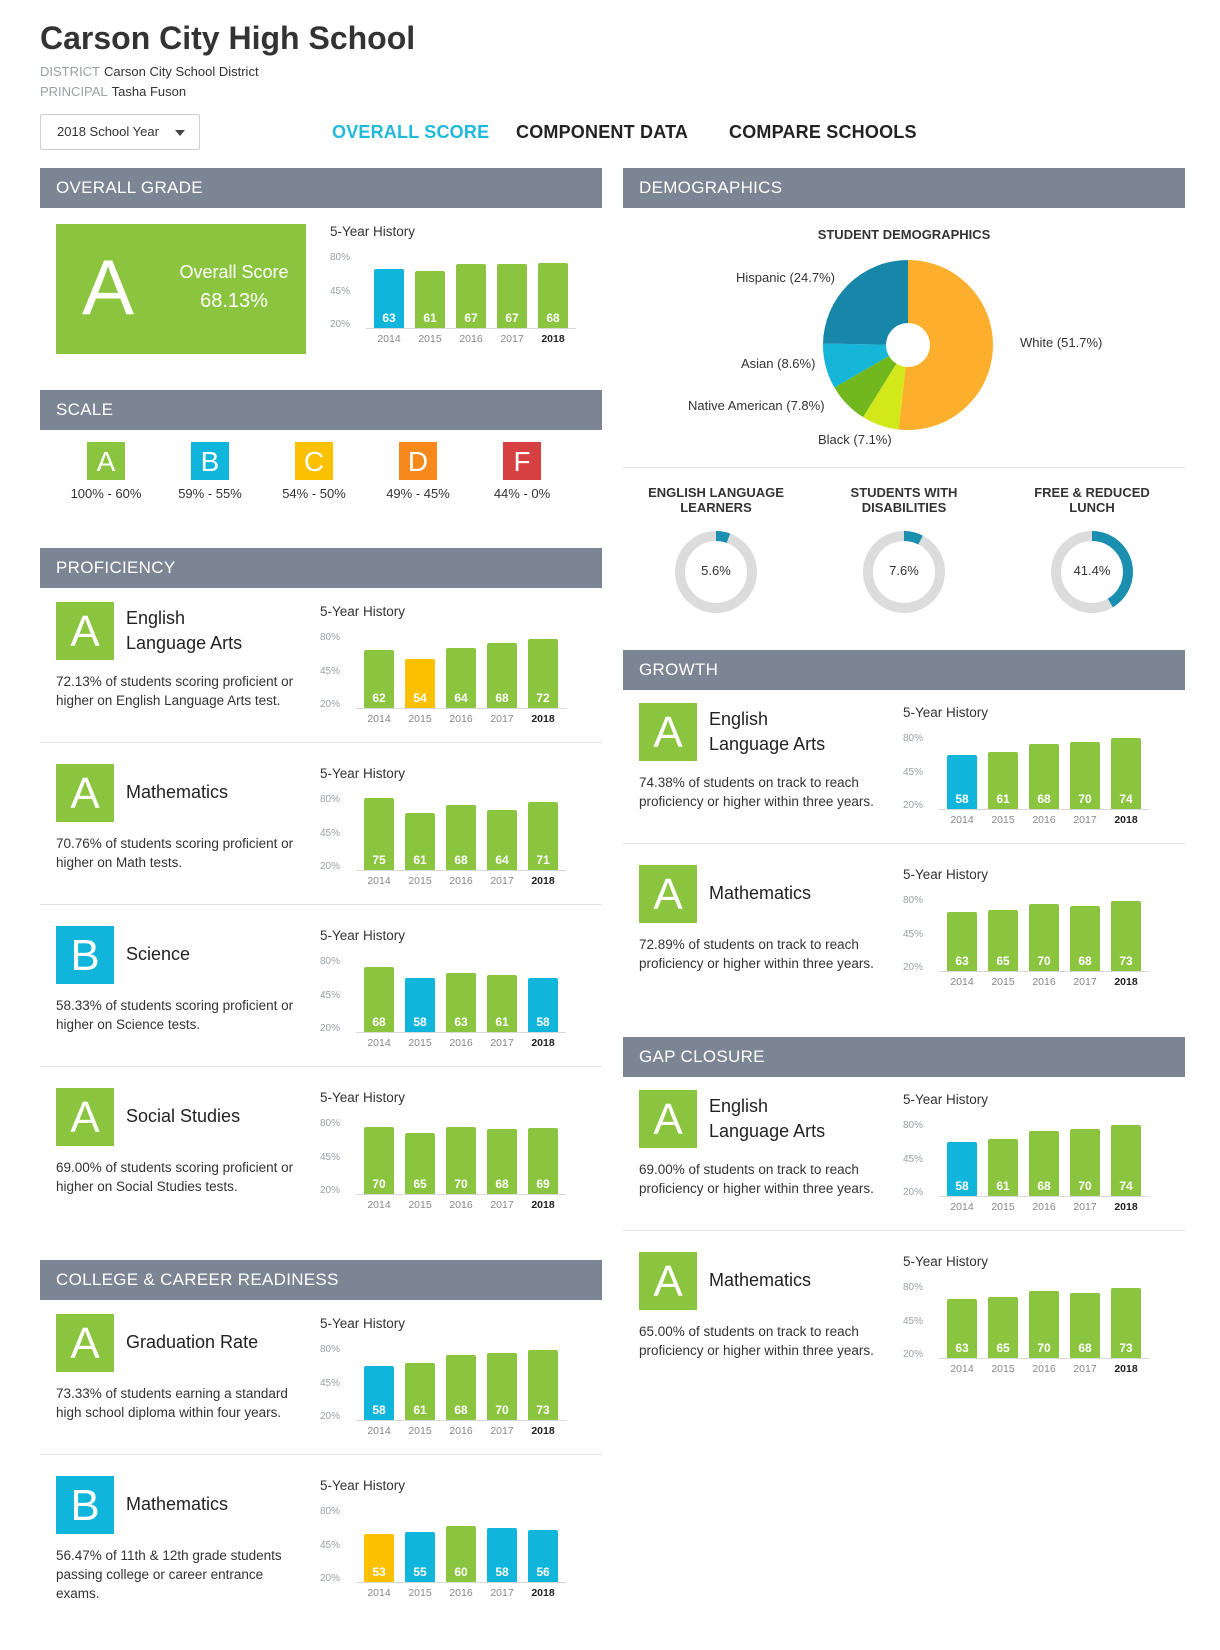 This screenshot has width=1220, height=1650. What do you see at coordinates (74, 91) in the screenshot?
I see `principal-key: PRINCIPAL` at bounding box center [74, 91].